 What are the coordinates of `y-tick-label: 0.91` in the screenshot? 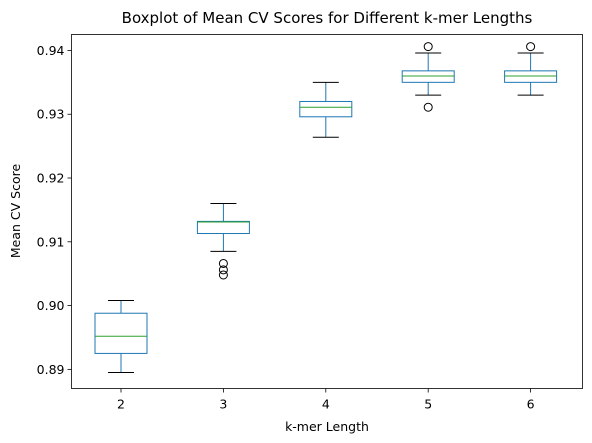 It's located at (51, 241).